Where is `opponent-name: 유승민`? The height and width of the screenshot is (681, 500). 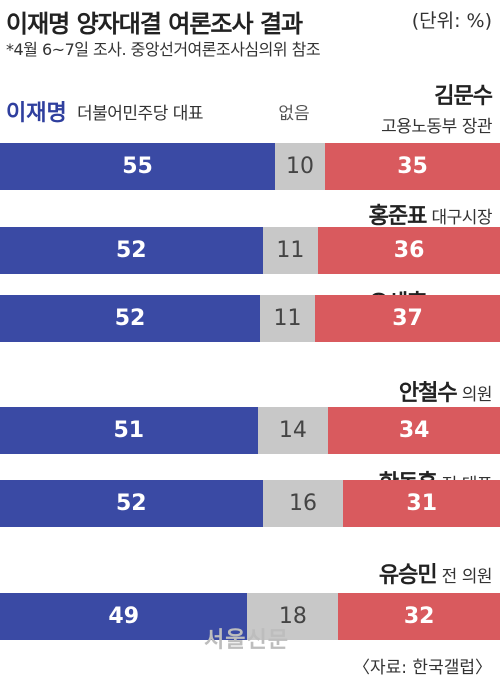
opponent-name: 유승민 is located at coordinates (408, 575).